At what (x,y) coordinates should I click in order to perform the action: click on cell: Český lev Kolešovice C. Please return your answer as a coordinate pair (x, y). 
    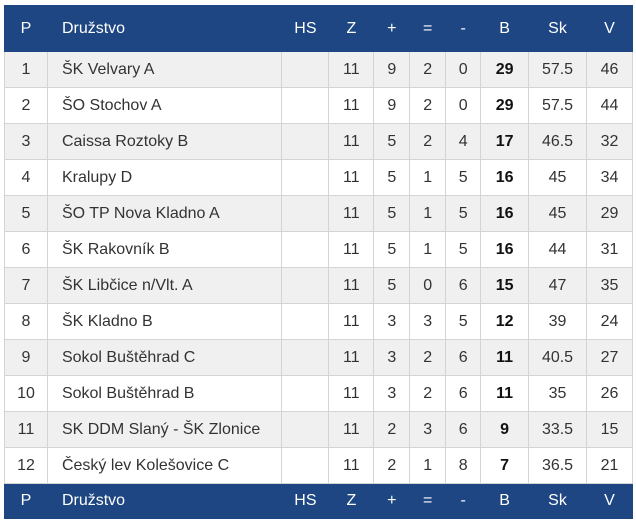
    Looking at the image, I should click on (164, 465).